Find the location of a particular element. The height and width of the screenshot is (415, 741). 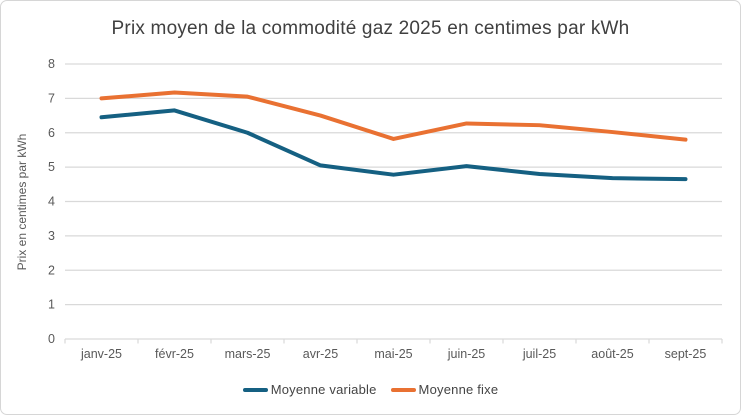

legend: Moyenne variable Moyenne fixe is located at coordinates (370, 389).